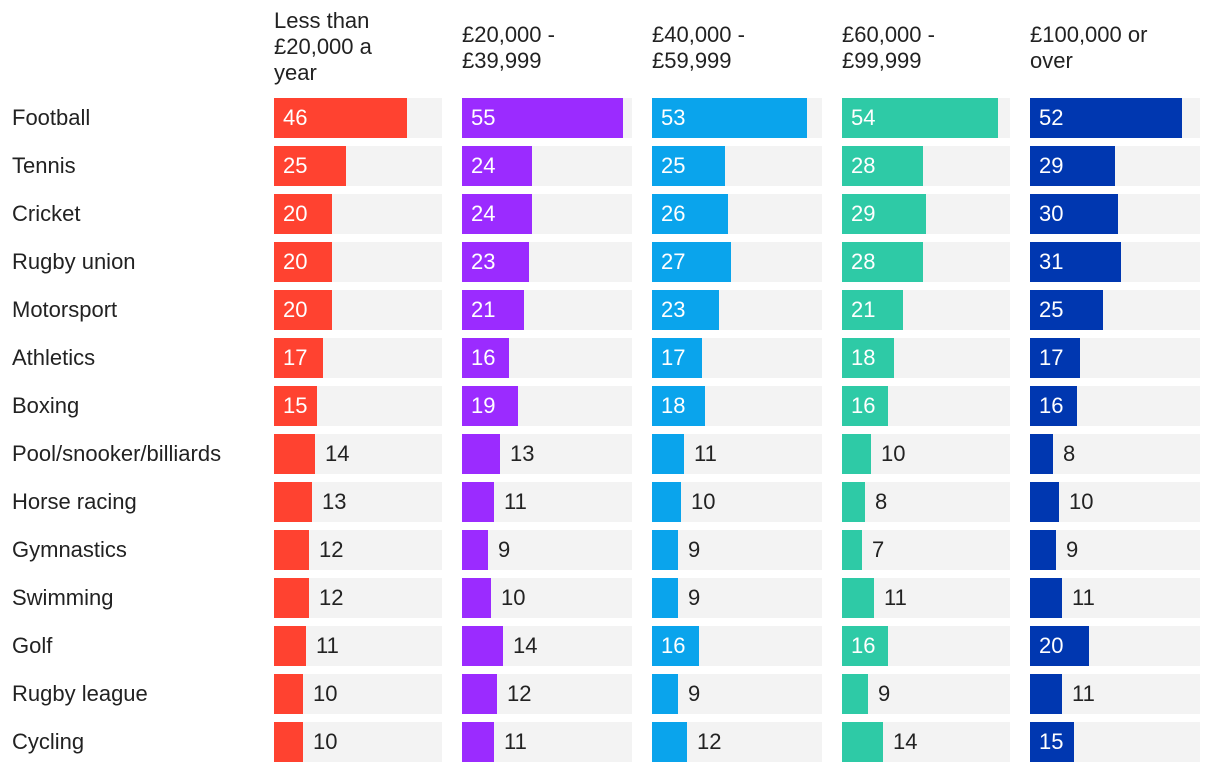  Describe the element at coordinates (295, 117) in the screenshot. I see `data-label: 46` at that location.